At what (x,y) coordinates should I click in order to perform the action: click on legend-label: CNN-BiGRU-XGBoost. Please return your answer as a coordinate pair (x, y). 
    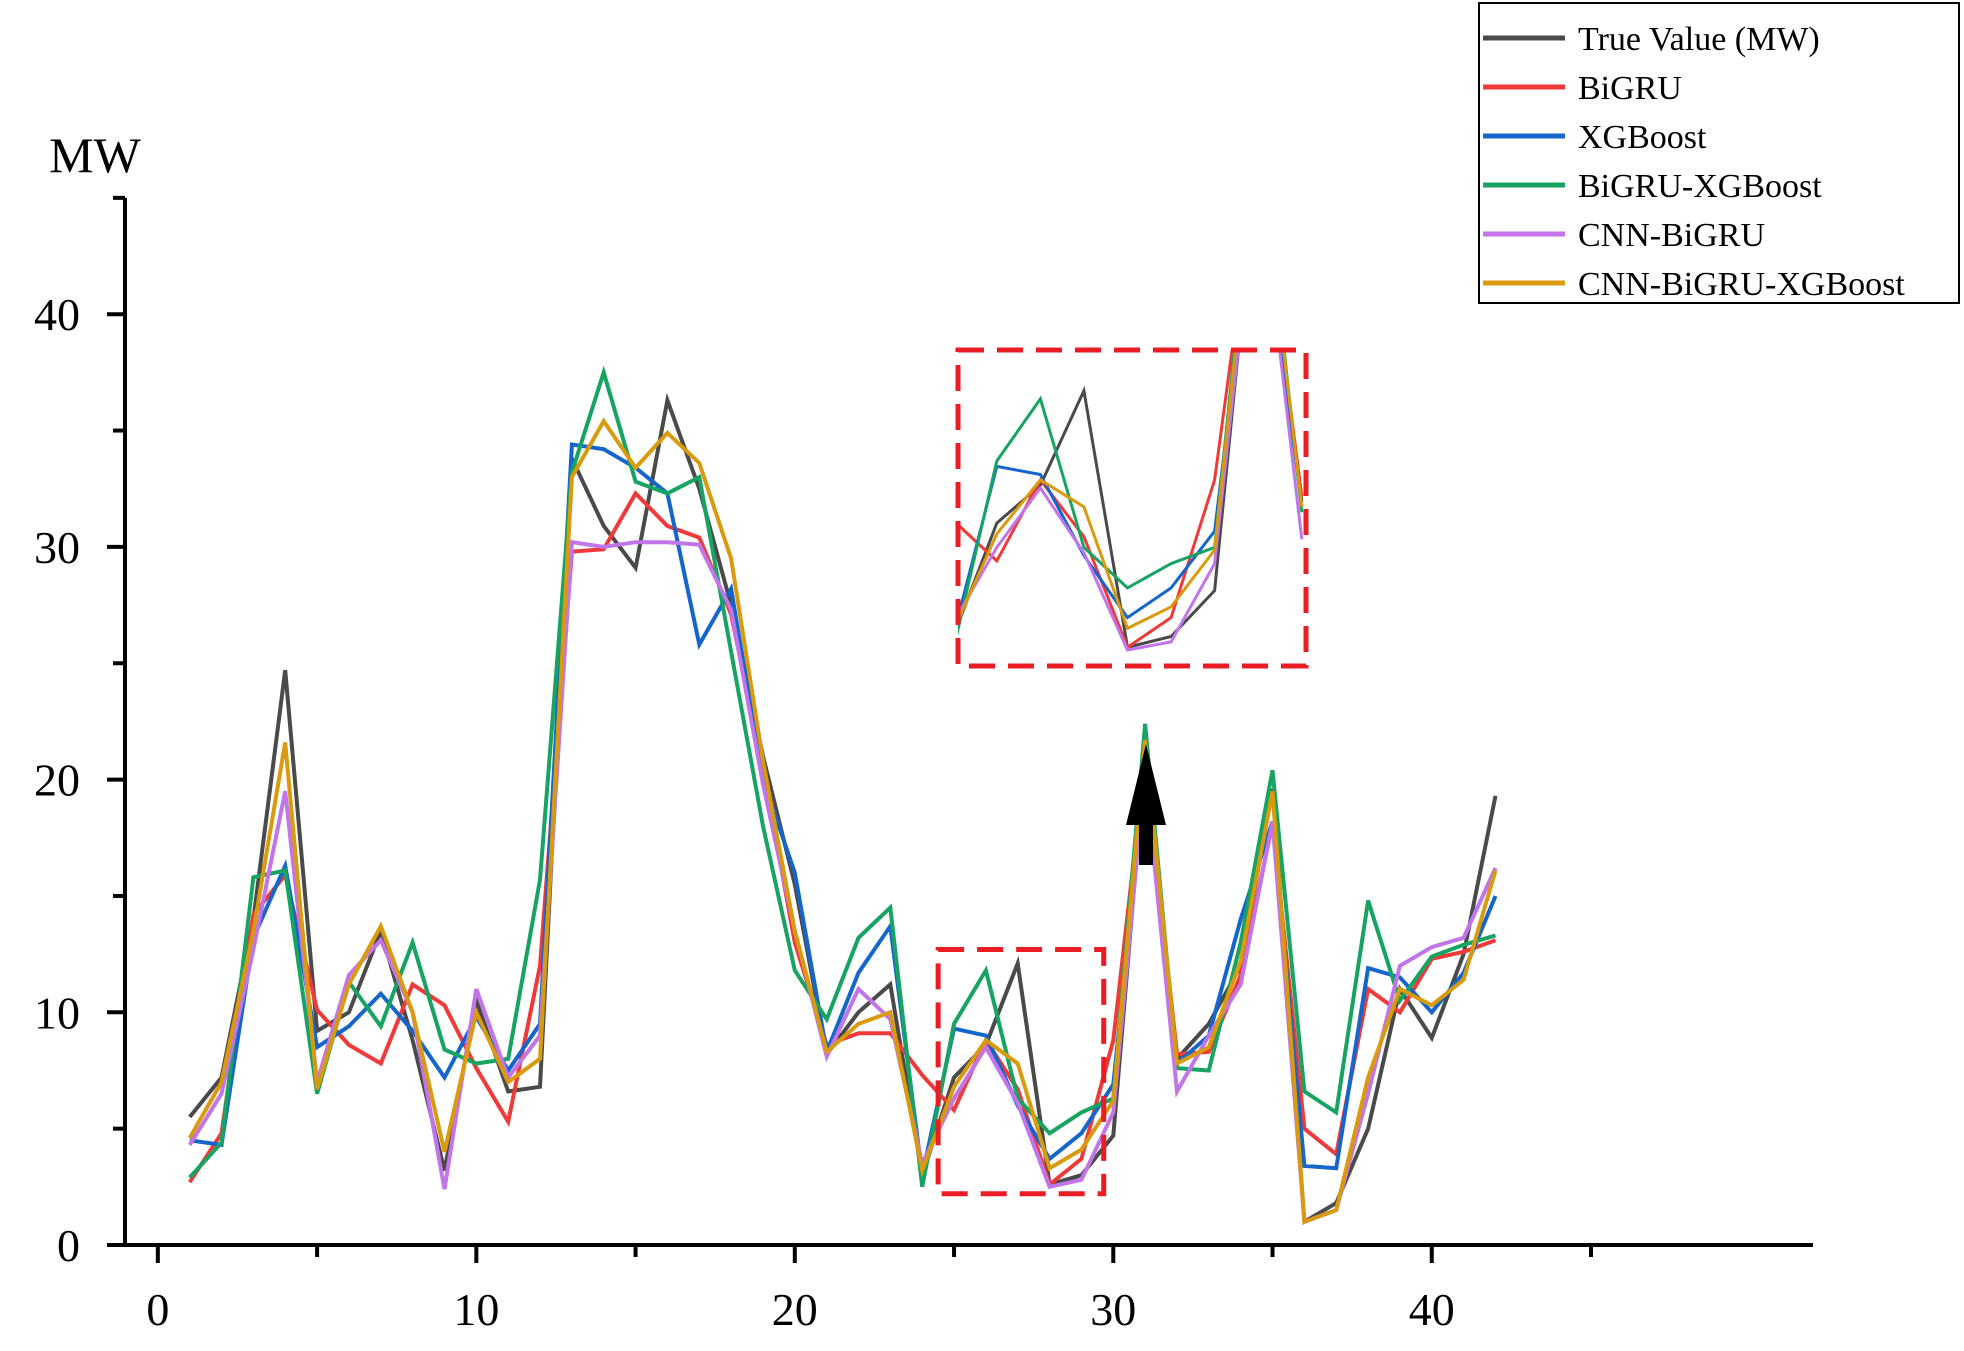
    Looking at the image, I should click on (1741, 284).